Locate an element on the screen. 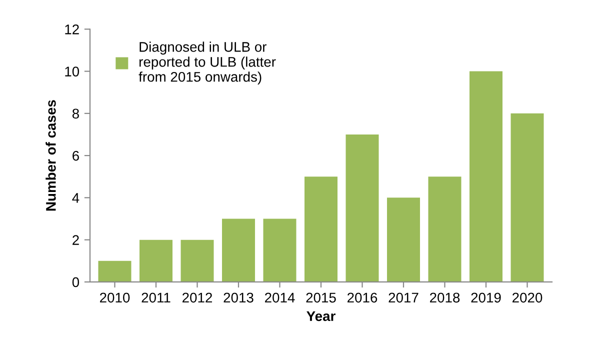  y-axis-title: Number of cases is located at coordinates (51, 155).